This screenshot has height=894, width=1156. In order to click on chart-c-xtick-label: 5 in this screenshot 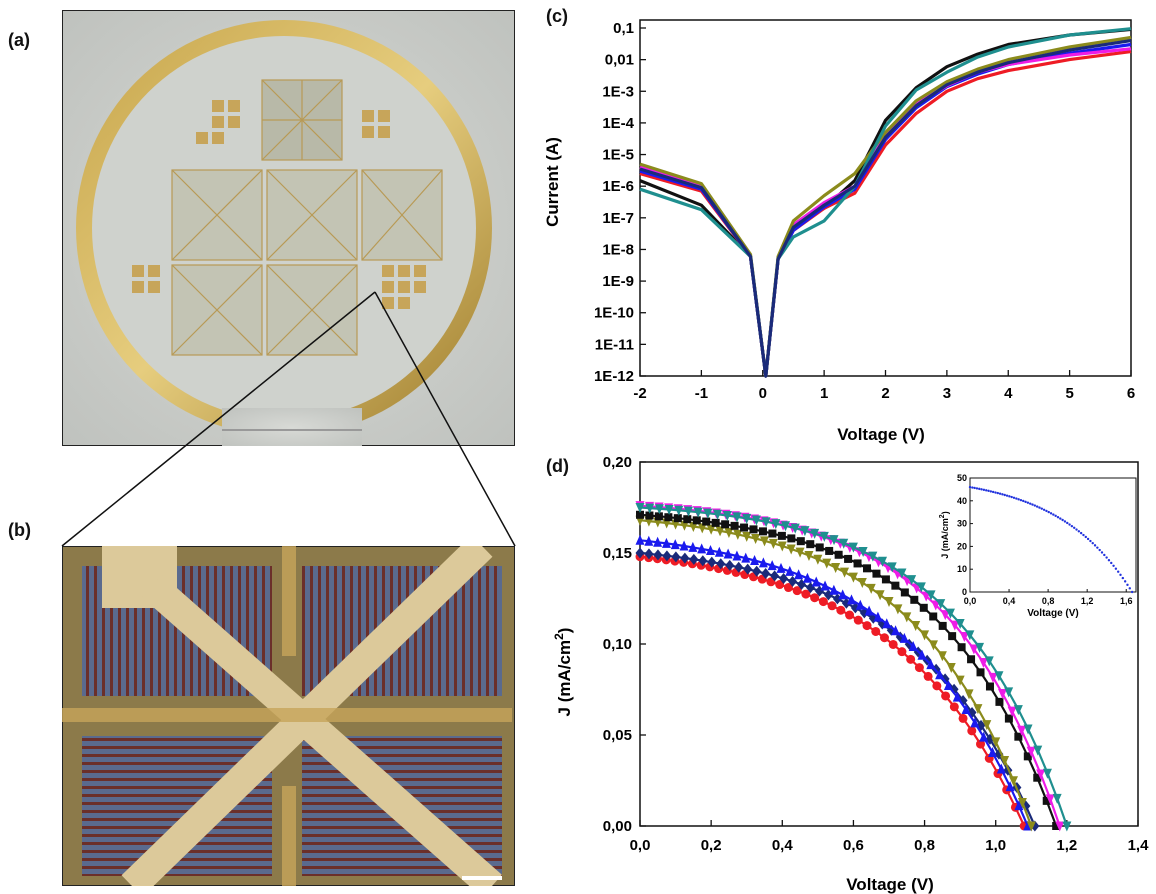, I will do `click(1069, 393)`.